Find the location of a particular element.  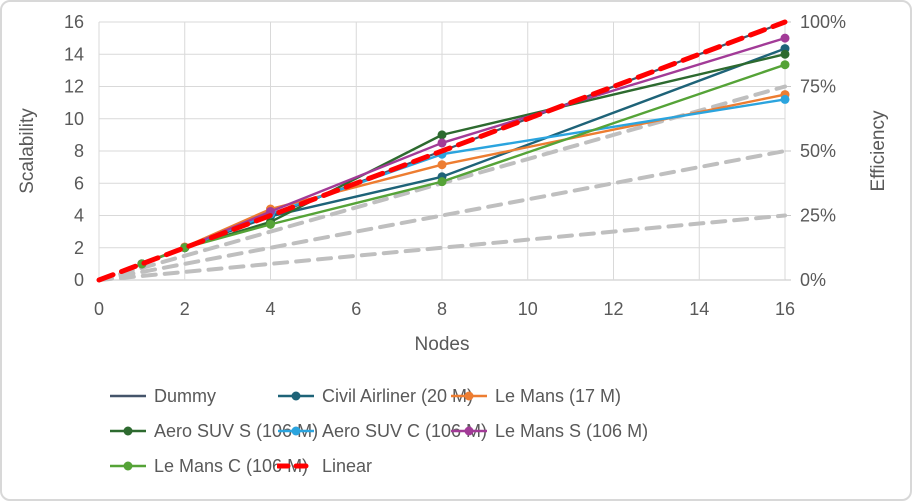

legend-item-civil-airliner-20-m-: Civil Airliner (20 M) is located at coordinates (375, 396).